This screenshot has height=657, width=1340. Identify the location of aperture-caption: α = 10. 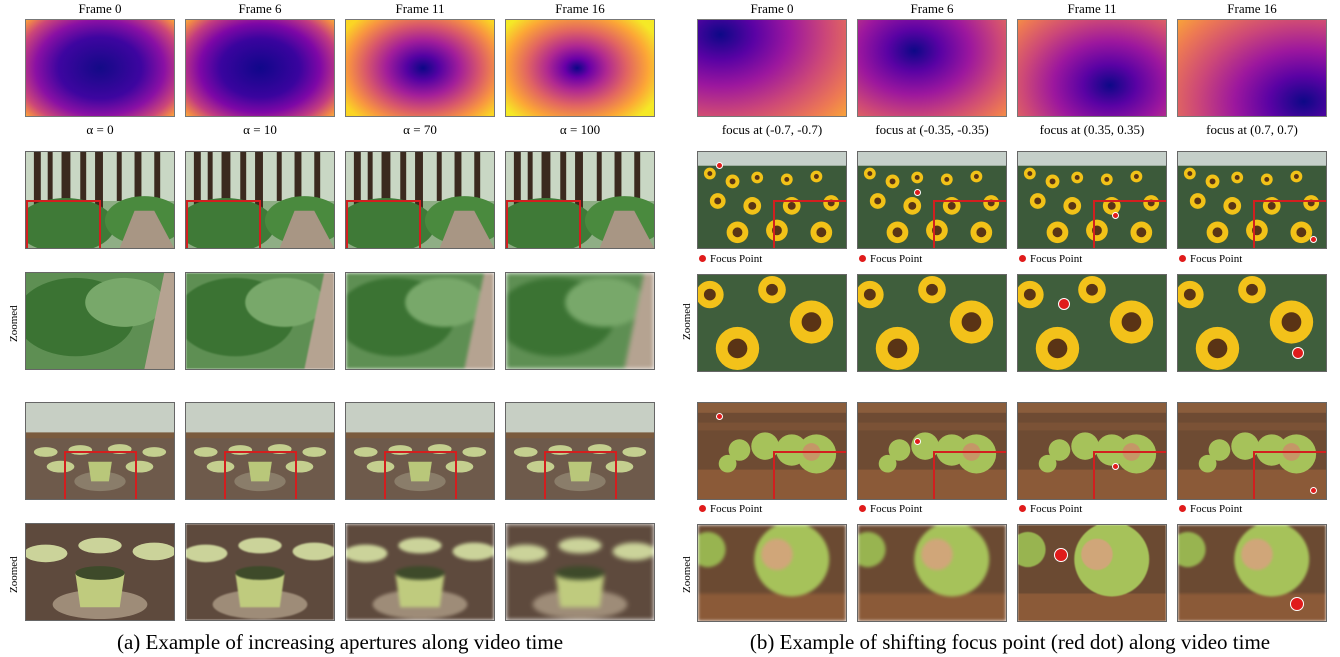
(260, 129).